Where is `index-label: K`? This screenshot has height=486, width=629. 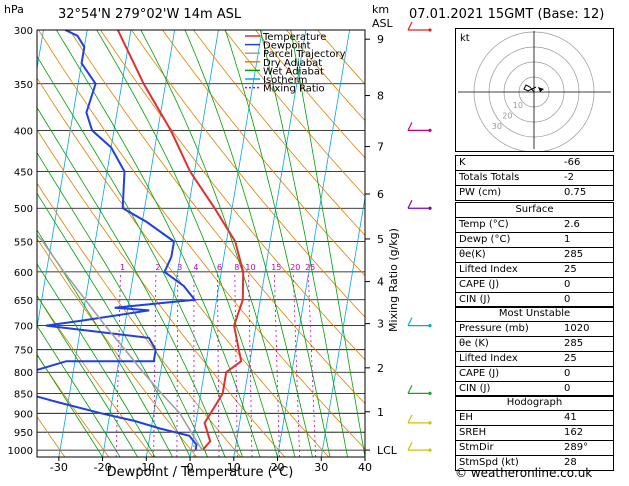 index-label: K is located at coordinates (462, 162).